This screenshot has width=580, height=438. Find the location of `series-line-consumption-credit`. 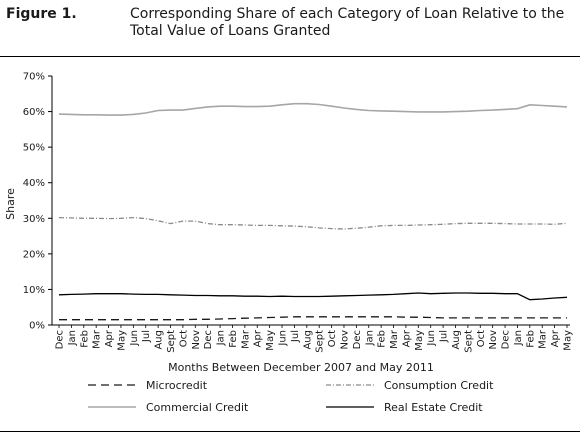

series-line-consumption-credit is located at coordinates (313, 223).